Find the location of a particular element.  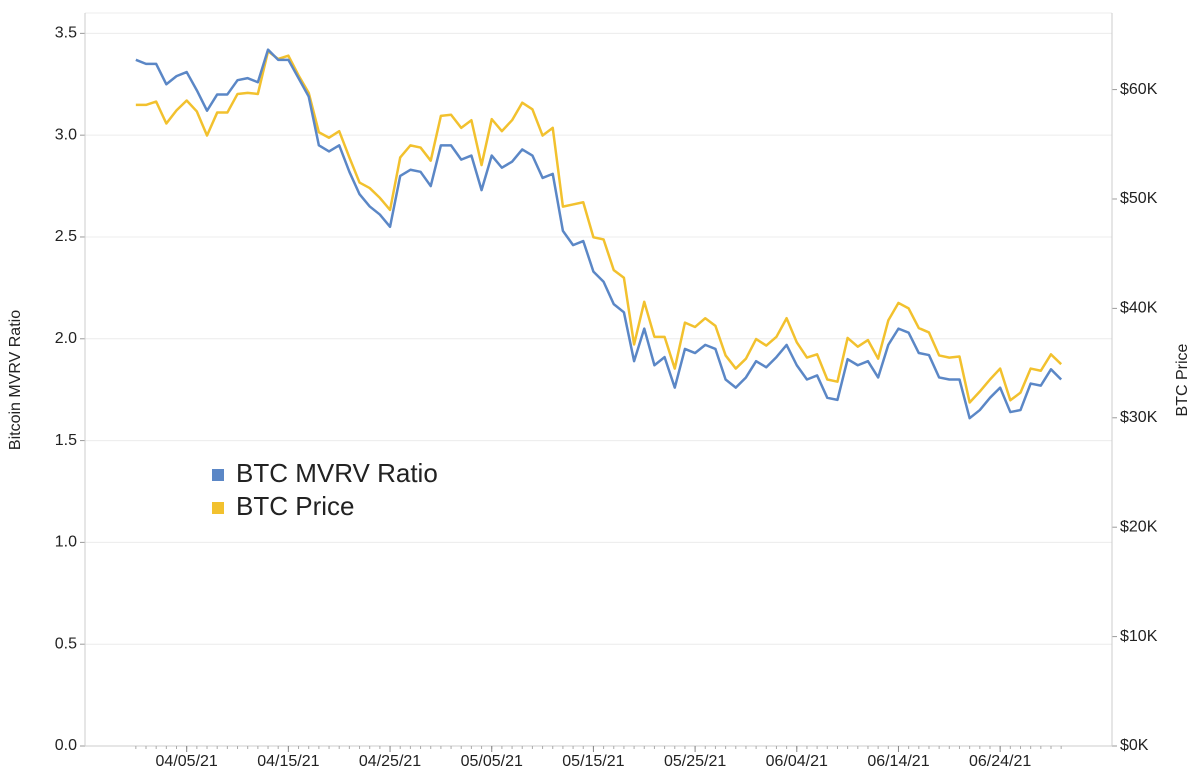

y2-tick-label: $30K is located at coordinates (1139, 417).